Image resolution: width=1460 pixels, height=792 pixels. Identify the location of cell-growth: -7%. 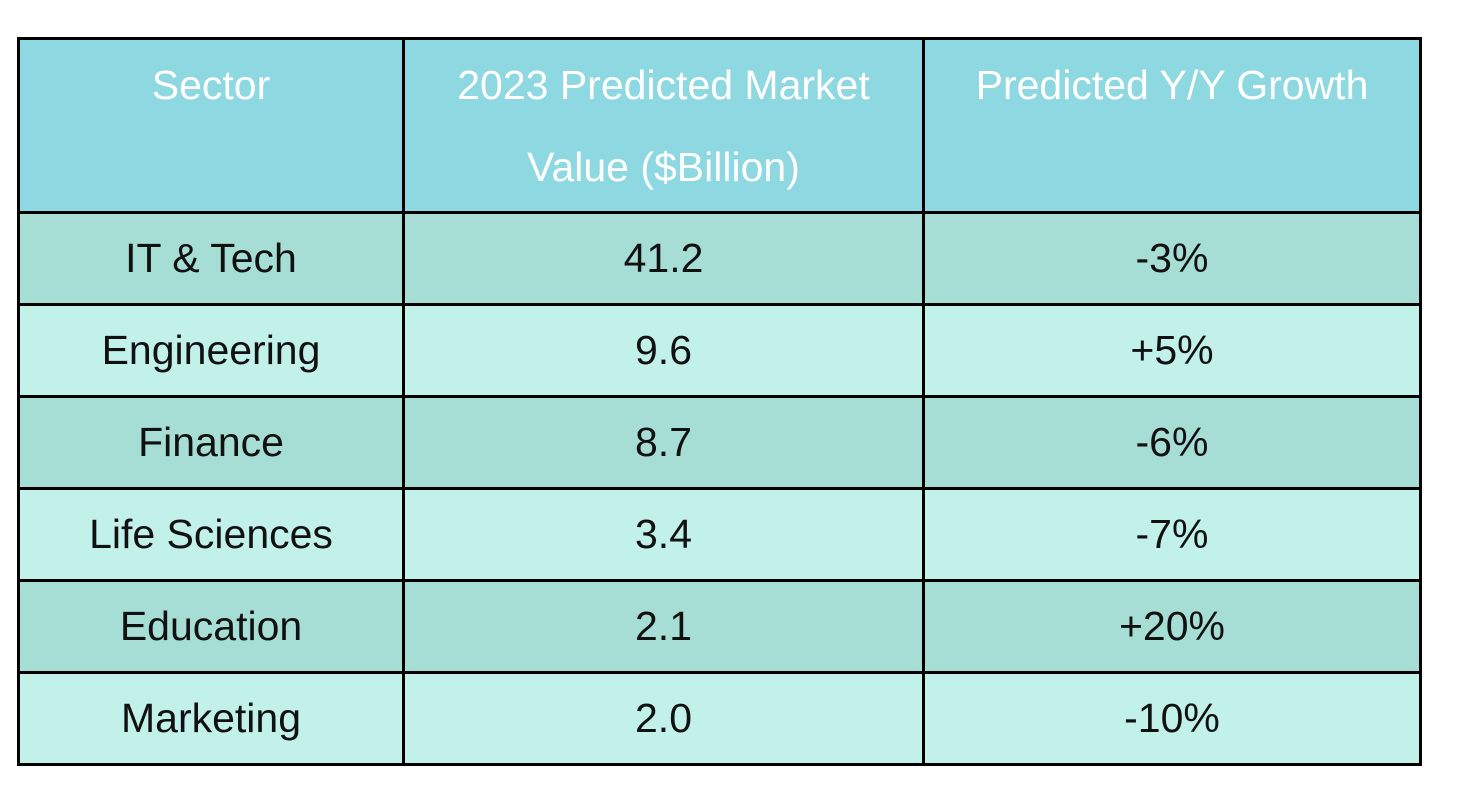
(1172, 534).